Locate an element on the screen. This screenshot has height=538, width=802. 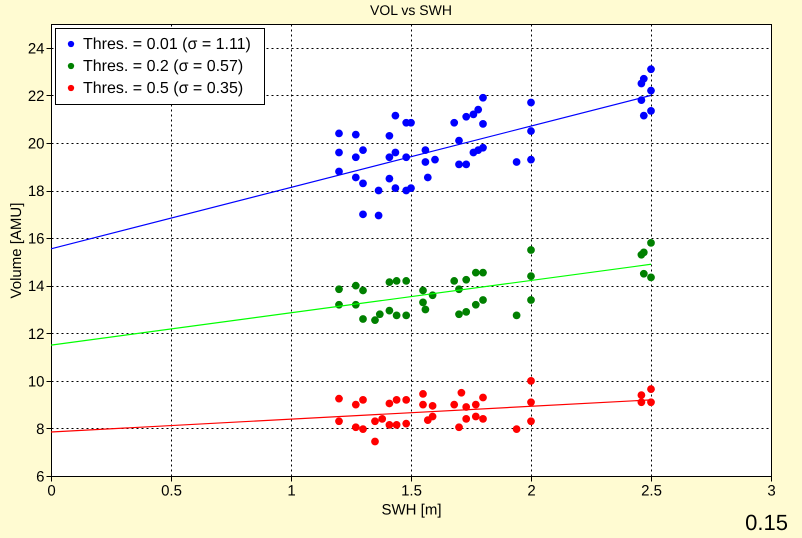
y-tick-label: 18 is located at coordinates (36, 191).